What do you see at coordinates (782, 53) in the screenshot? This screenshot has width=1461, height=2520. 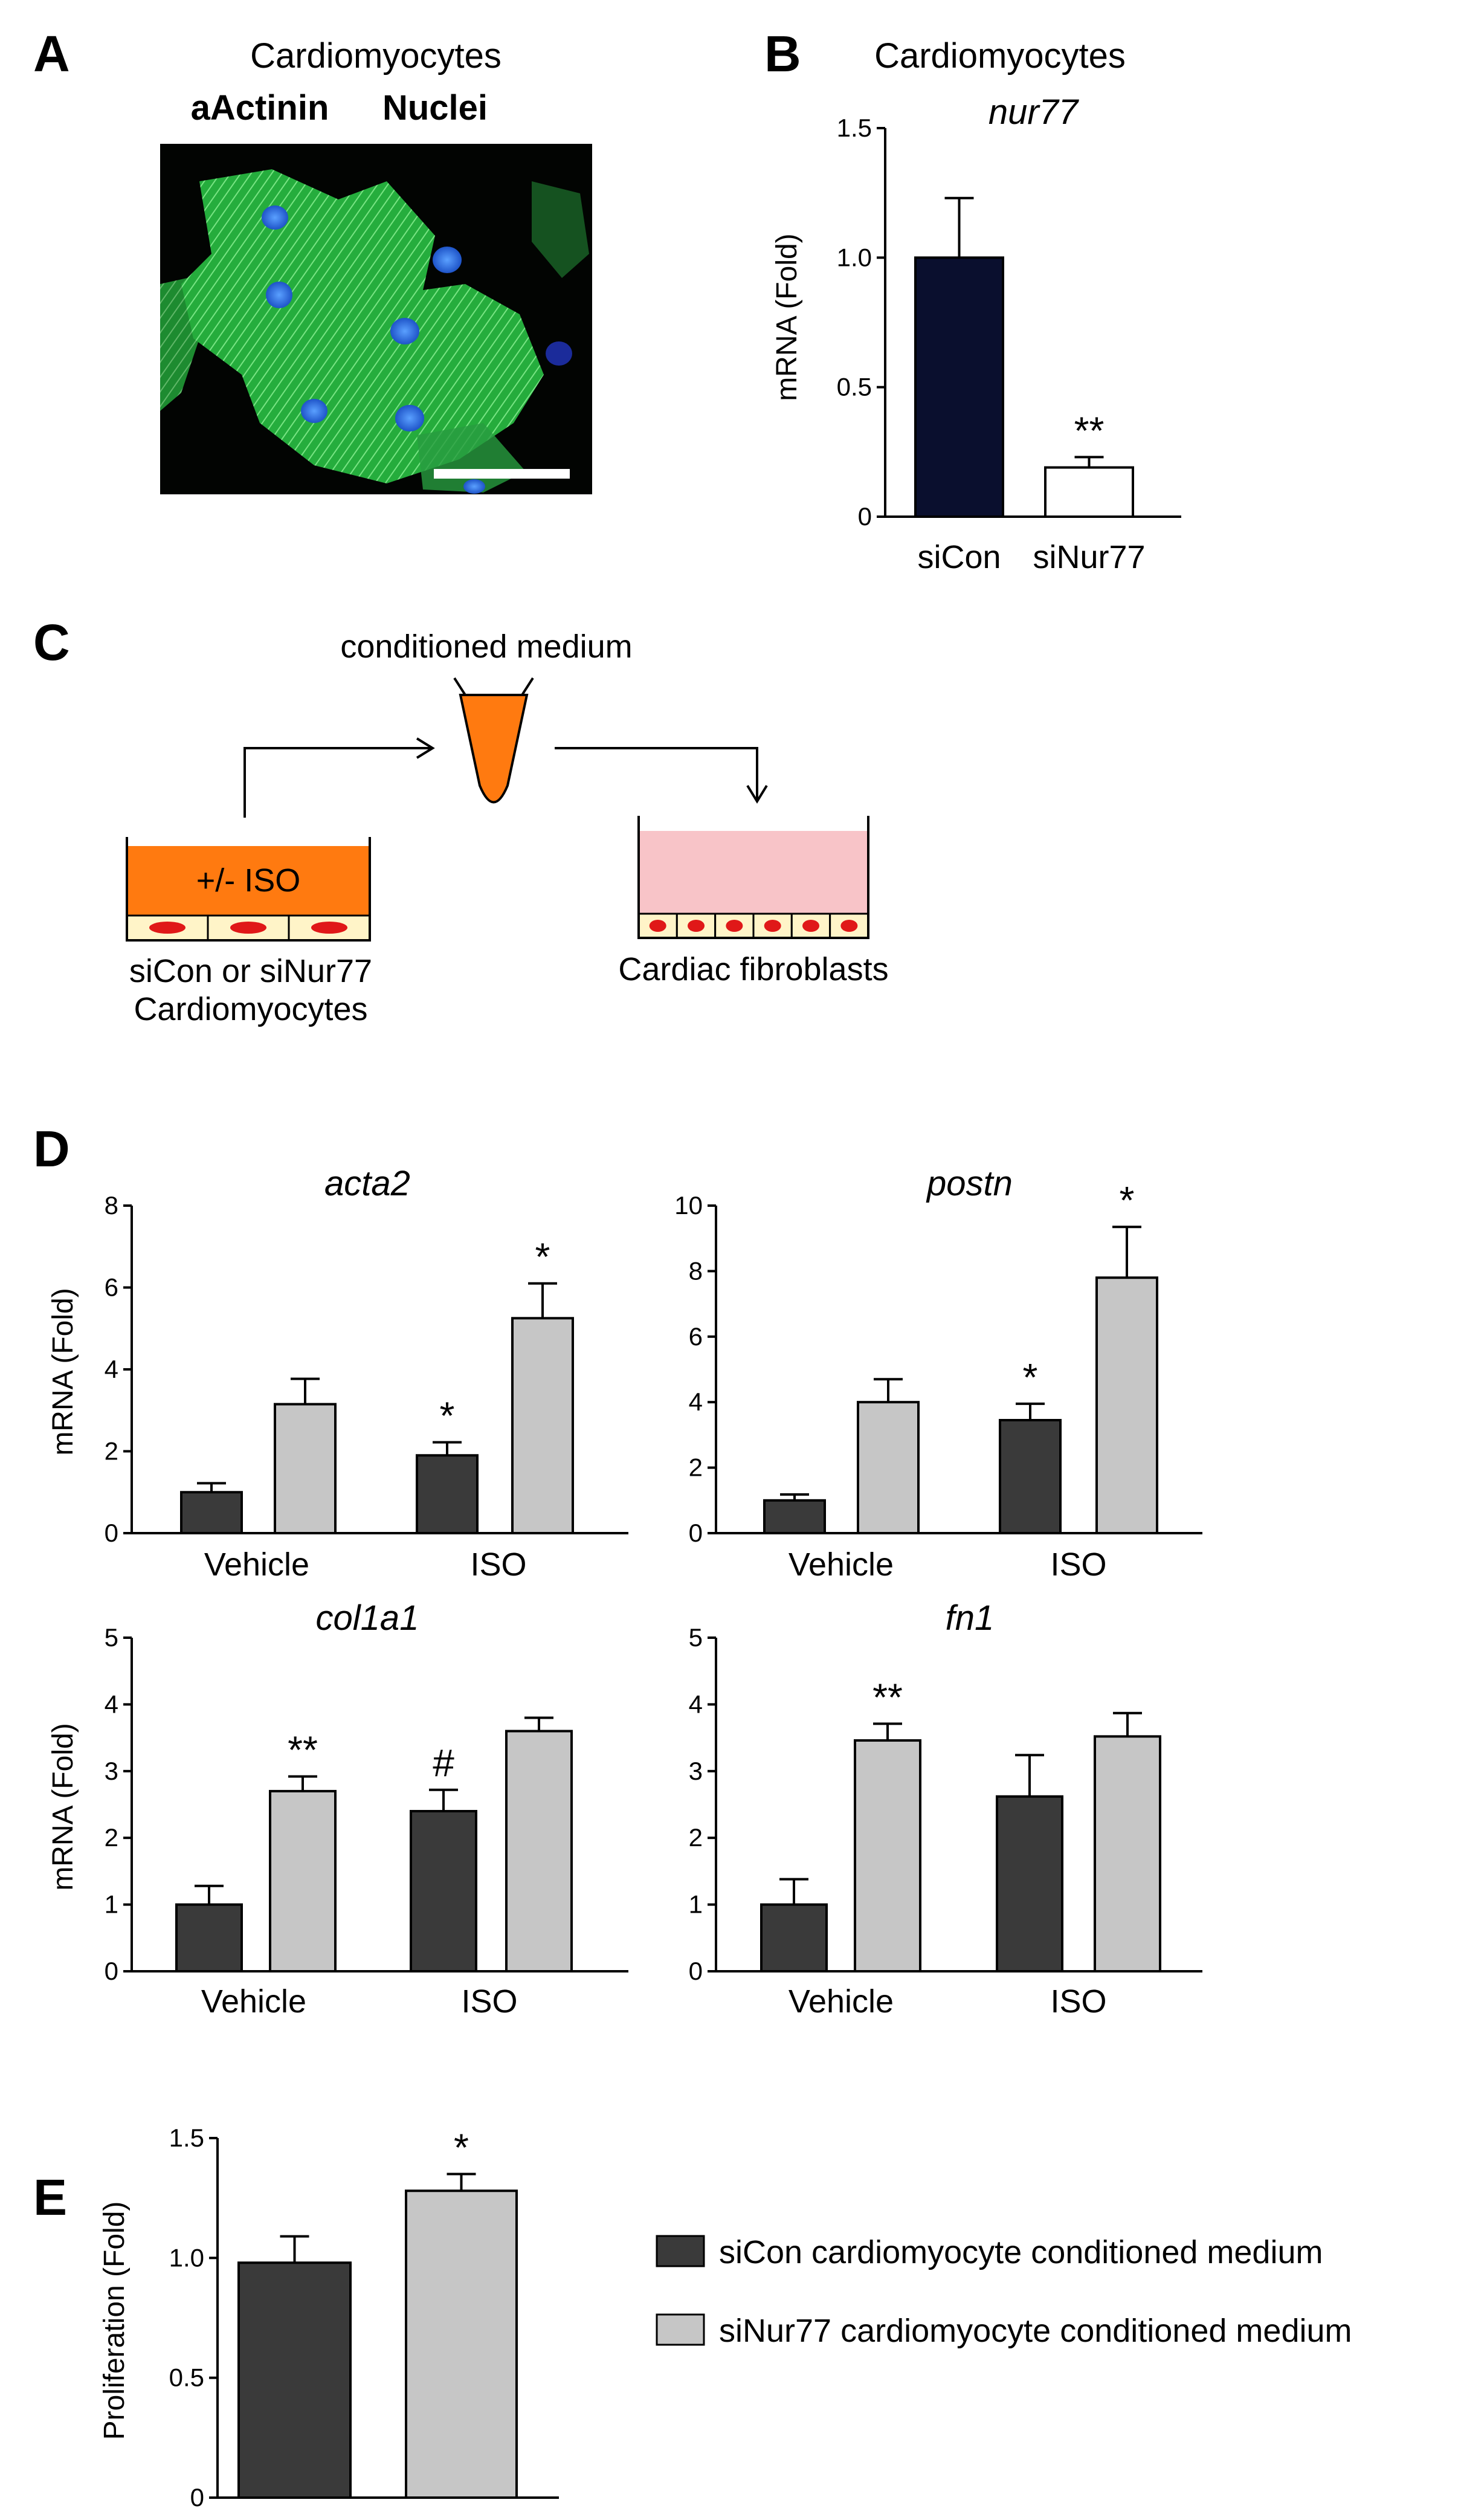 I see `panel-letter-b: B` at bounding box center [782, 53].